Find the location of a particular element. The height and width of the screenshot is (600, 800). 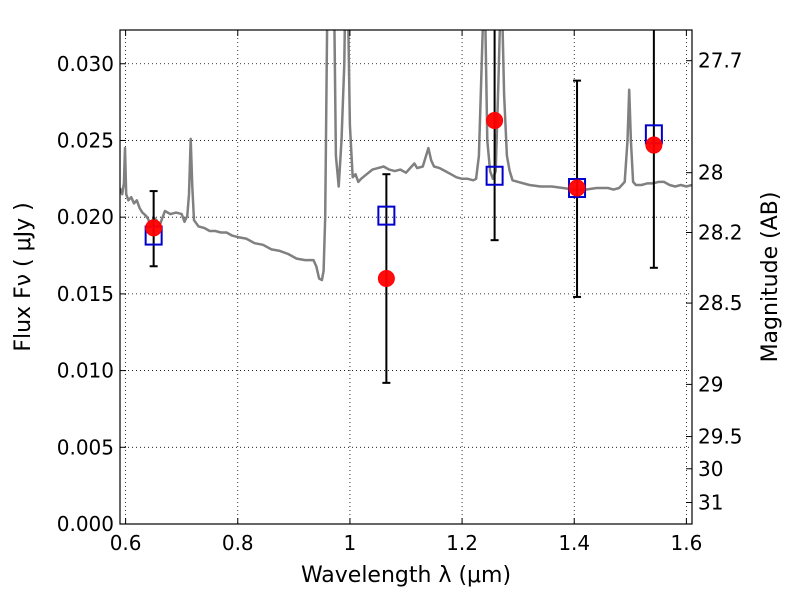

right-tick-label: 28.2 is located at coordinates (720, 233).